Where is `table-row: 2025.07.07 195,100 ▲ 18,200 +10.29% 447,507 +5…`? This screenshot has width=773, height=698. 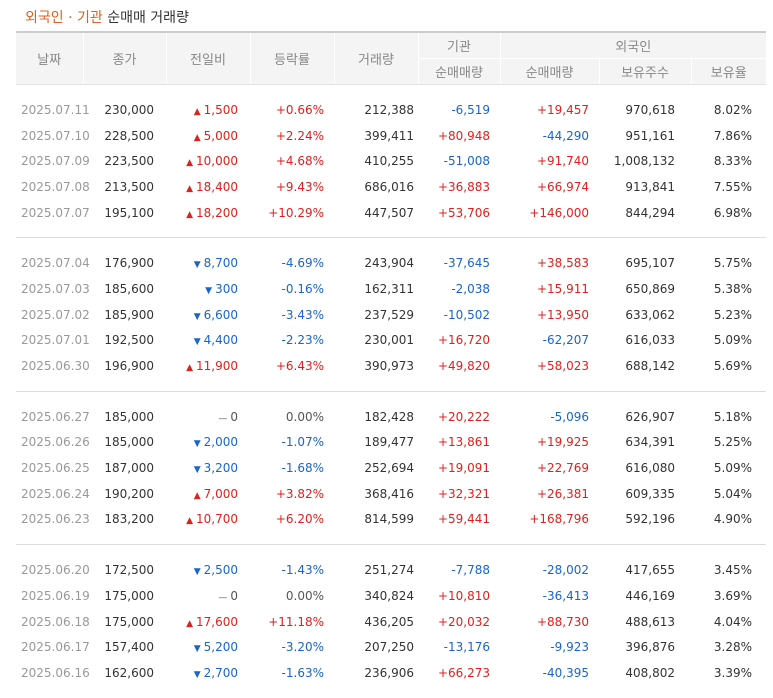
table-row: 2025.07.07 195,100 ▲ 18,200 +10.29% 447,507 +5… is located at coordinates (391, 213).